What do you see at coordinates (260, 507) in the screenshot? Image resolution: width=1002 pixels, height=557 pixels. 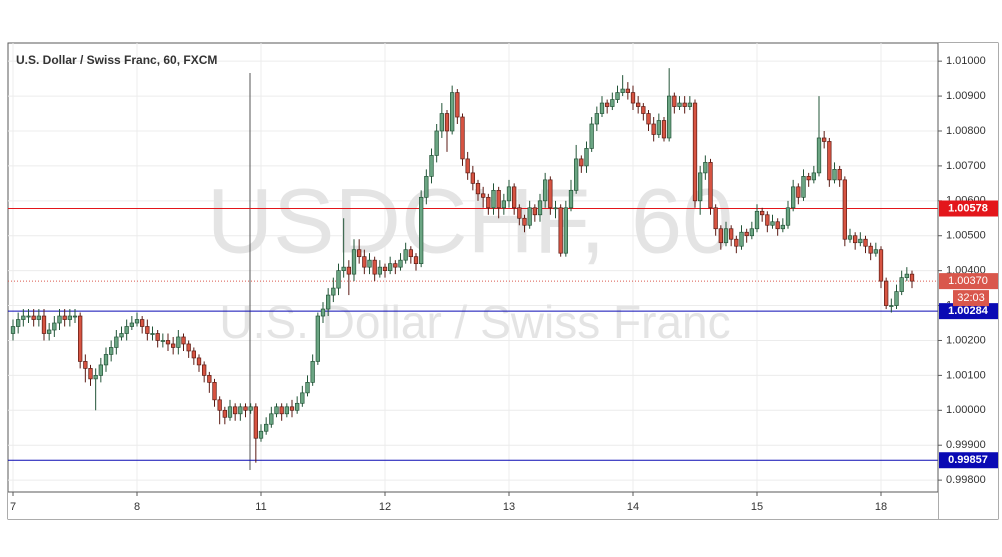 I see `x-tick-label: 11` at bounding box center [260, 507].